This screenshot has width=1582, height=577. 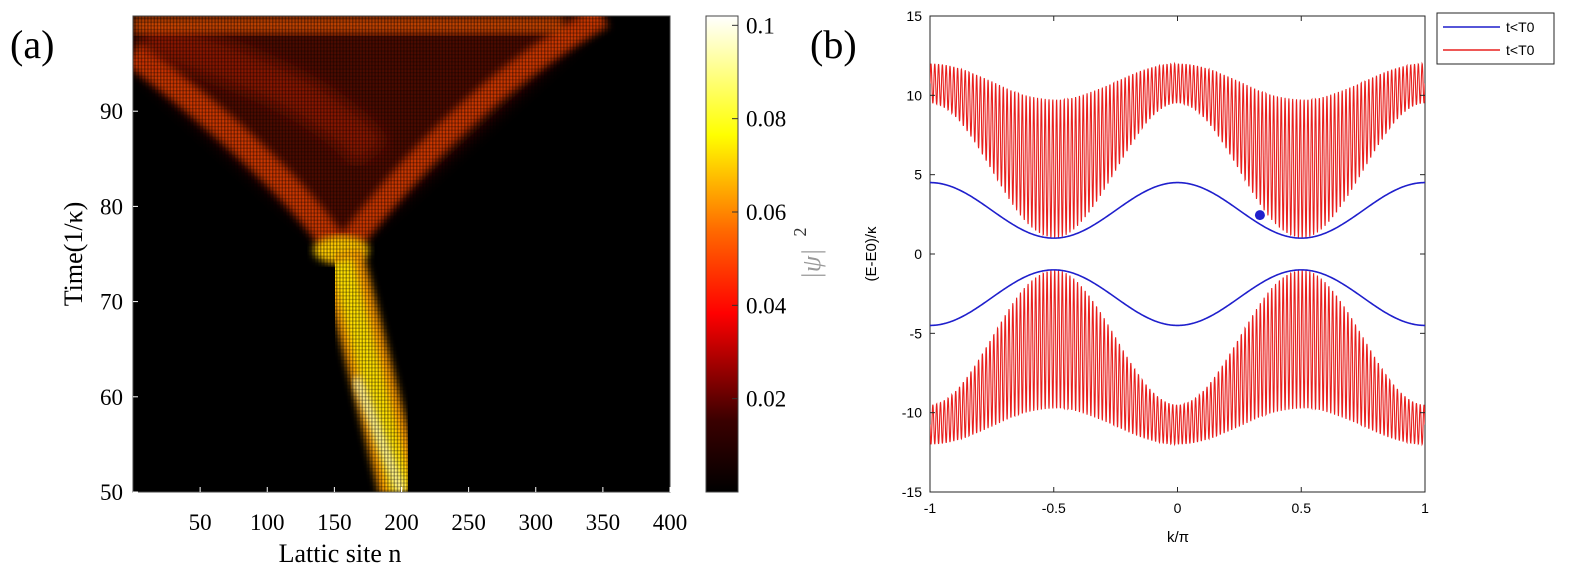 What do you see at coordinates (401, 522) in the screenshot?
I see `heatmap-x-tick-label: 200` at bounding box center [401, 522].